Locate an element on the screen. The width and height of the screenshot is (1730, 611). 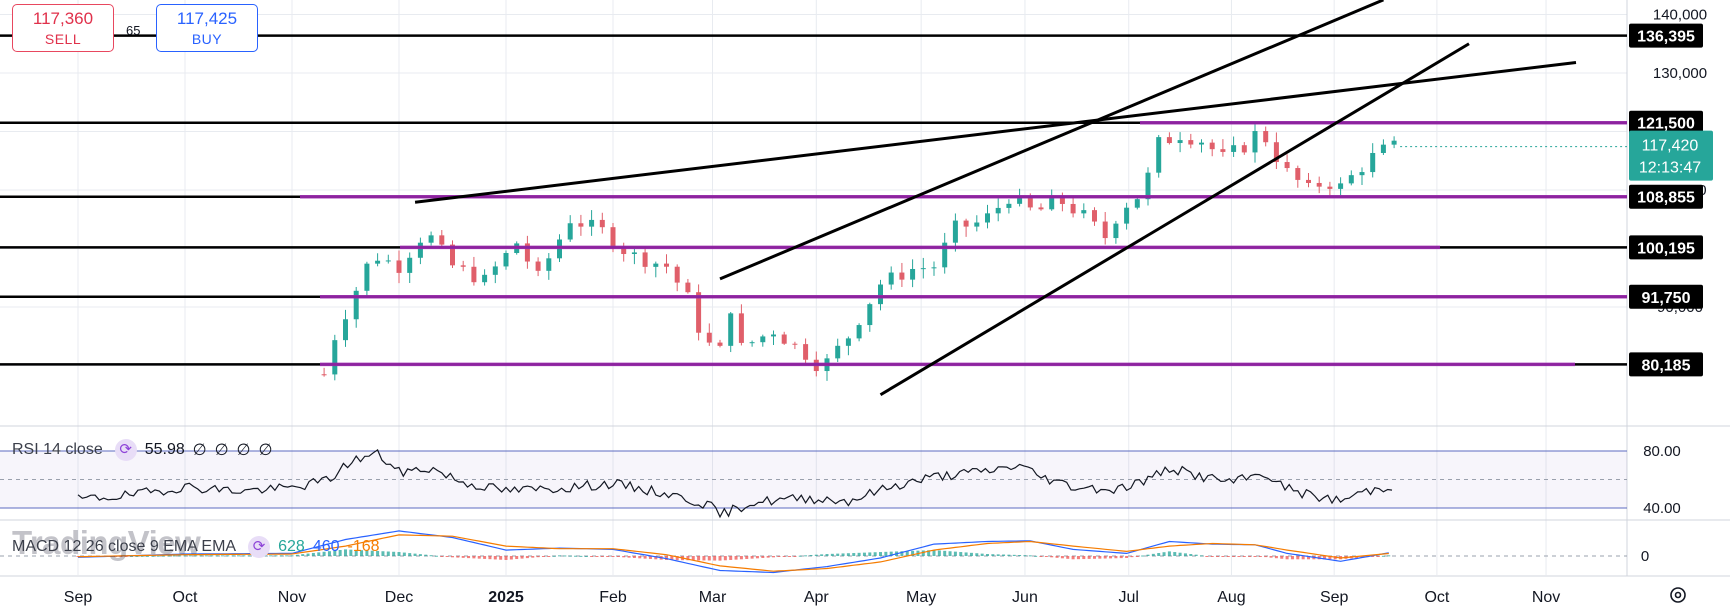
rsi-axis-tick: 40.00 is located at coordinates (1662, 508).